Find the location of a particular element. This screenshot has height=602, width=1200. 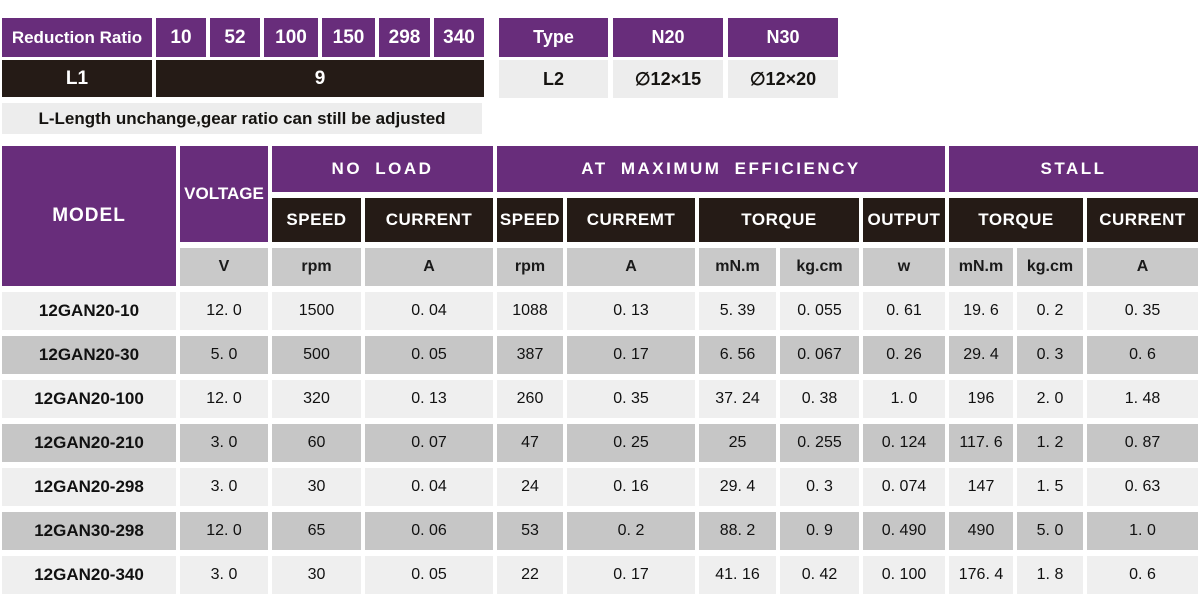

value-cell: 0. 38 is located at coordinates (819, 399).